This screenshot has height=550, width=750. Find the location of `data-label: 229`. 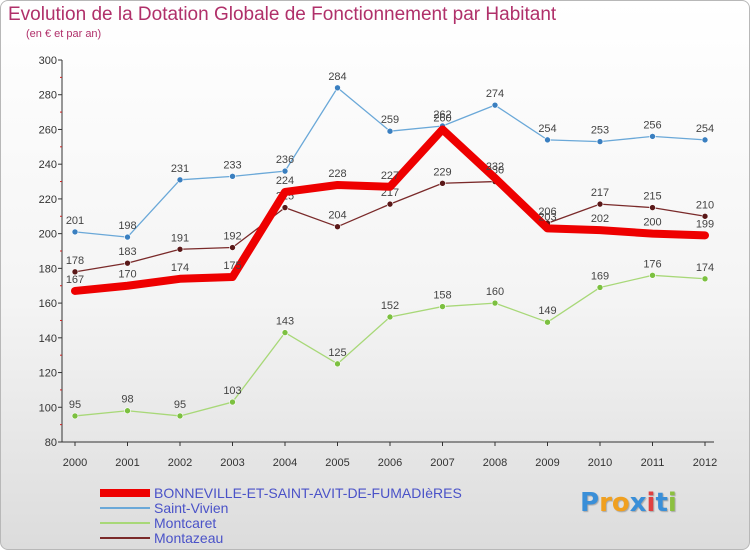

data-label: 229 is located at coordinates (442, 172).